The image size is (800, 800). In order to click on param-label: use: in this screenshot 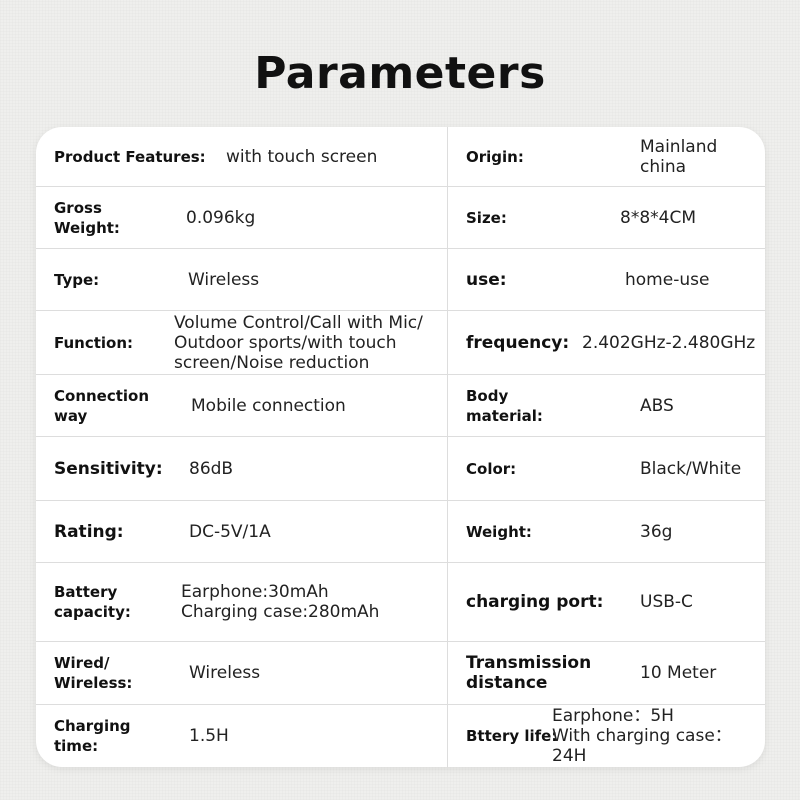, I will do `click(486, 279)`.